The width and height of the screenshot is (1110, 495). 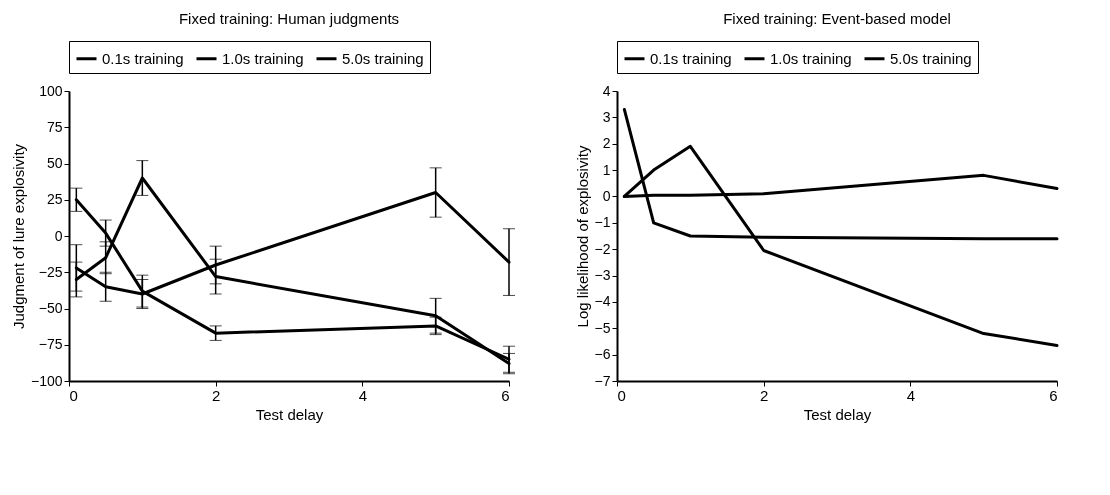 What do you see at coordinates (602, 222) in the screenshot?
I see `y-tick-label: −1` at bounding box center [602, 222].